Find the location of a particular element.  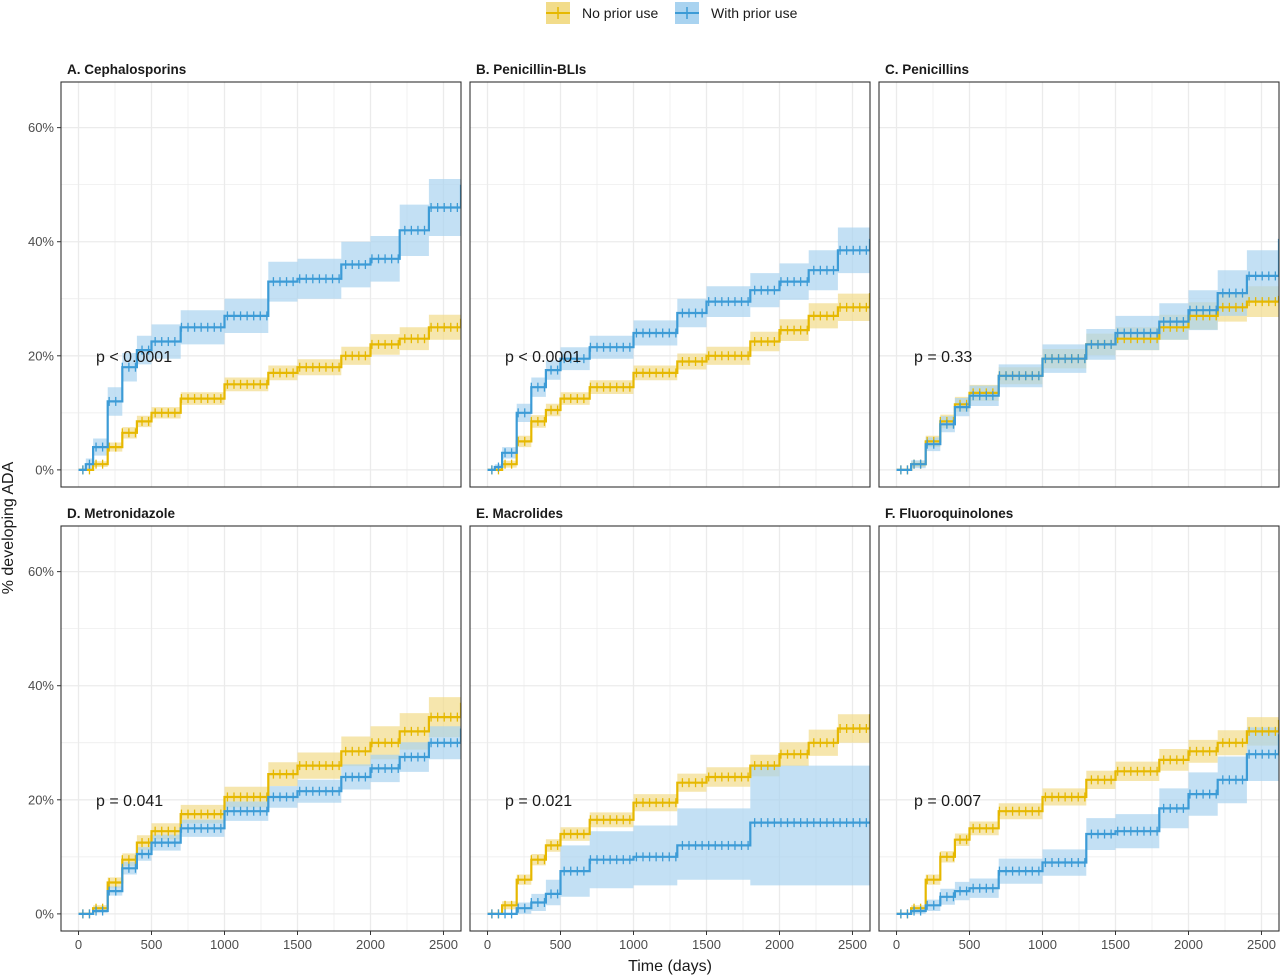

panel-metronidazole-ci-band-with-prior is located at coordinates (269, 812).